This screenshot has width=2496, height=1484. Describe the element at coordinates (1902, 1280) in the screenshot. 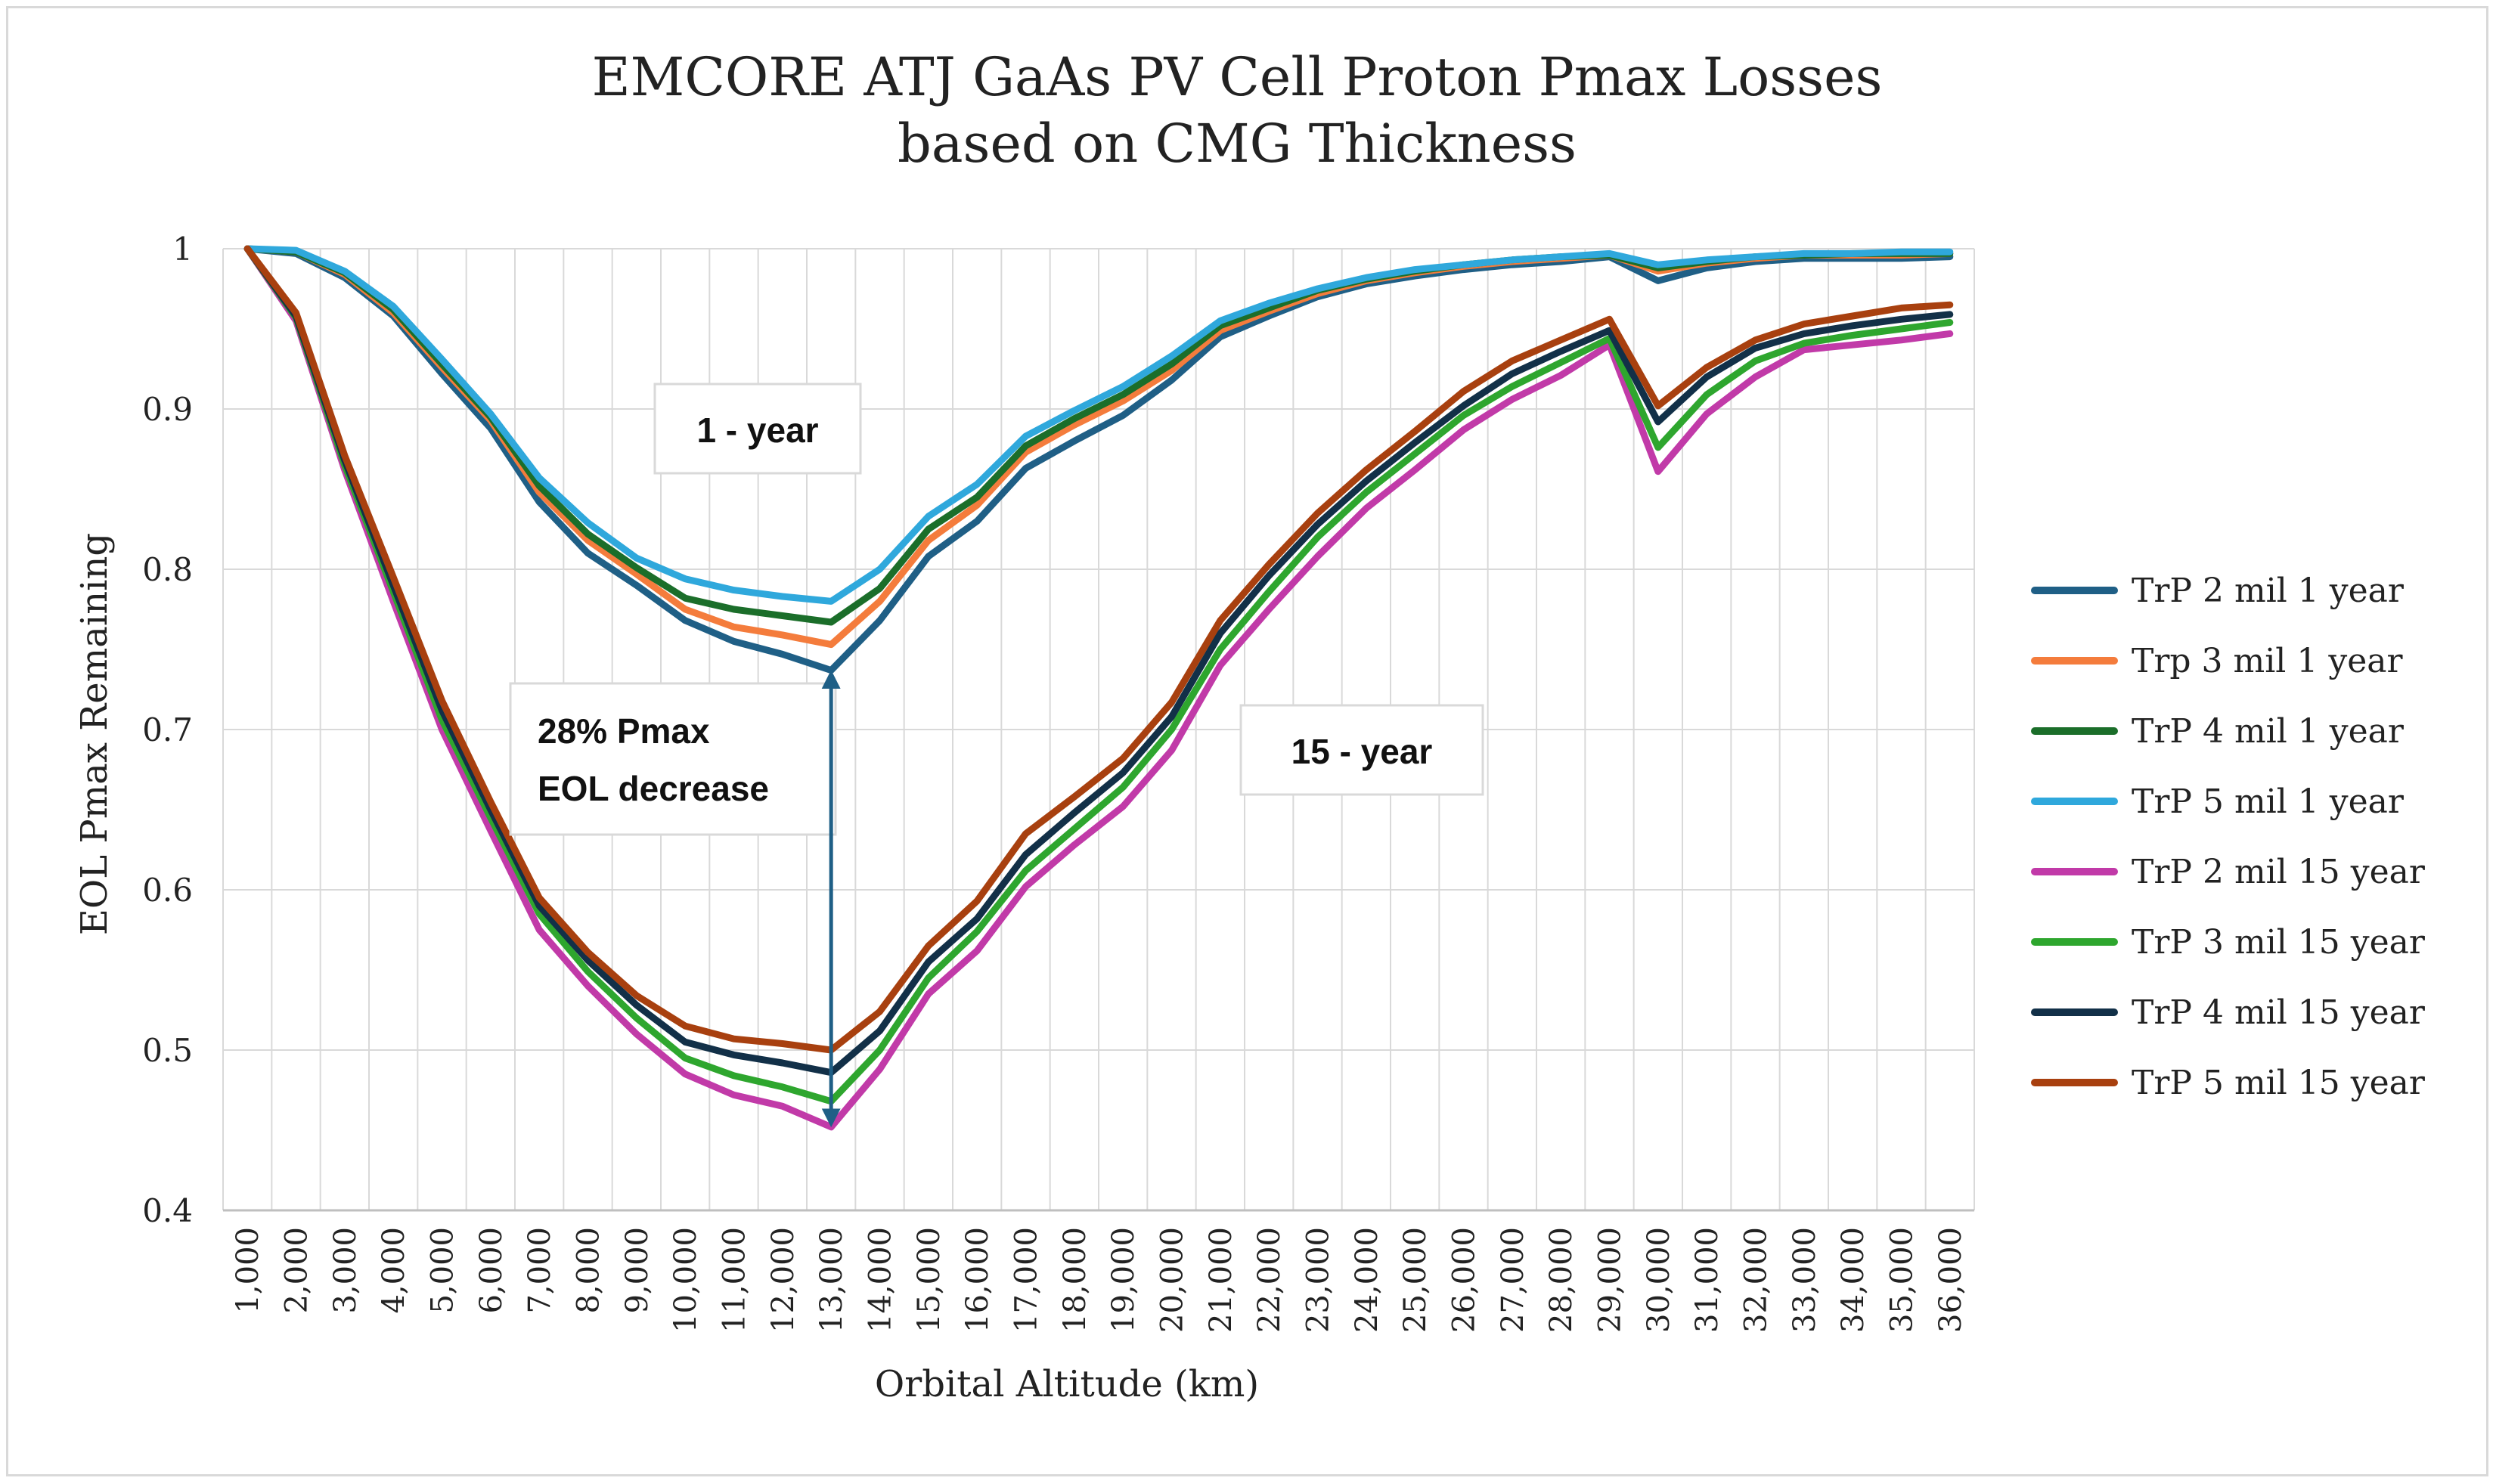

I see `x-tick-label: 35,000` at that location.